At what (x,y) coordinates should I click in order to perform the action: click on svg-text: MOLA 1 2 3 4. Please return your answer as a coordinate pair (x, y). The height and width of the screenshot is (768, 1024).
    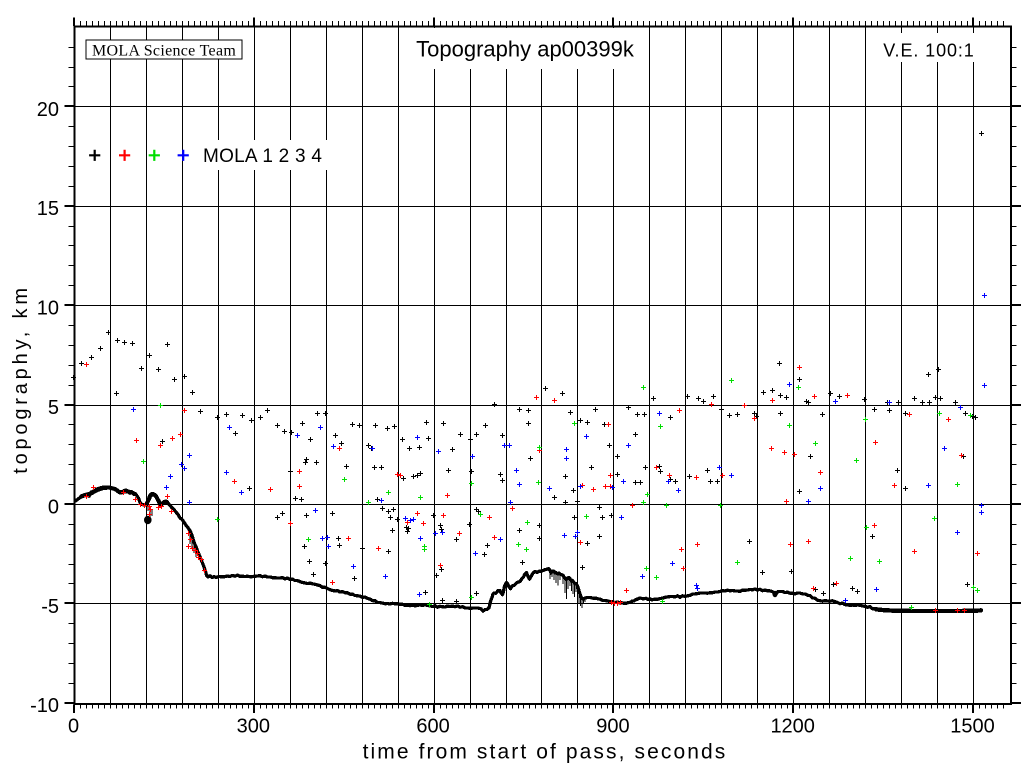
    Looking at the image, I should click on (262, 156).